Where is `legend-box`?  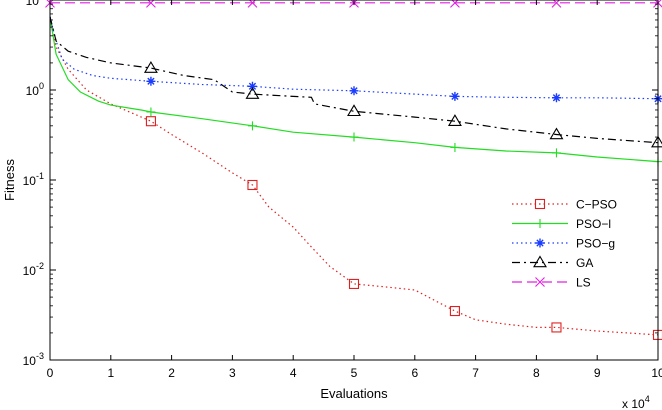
legend-box is located at coordinates (577, 245).